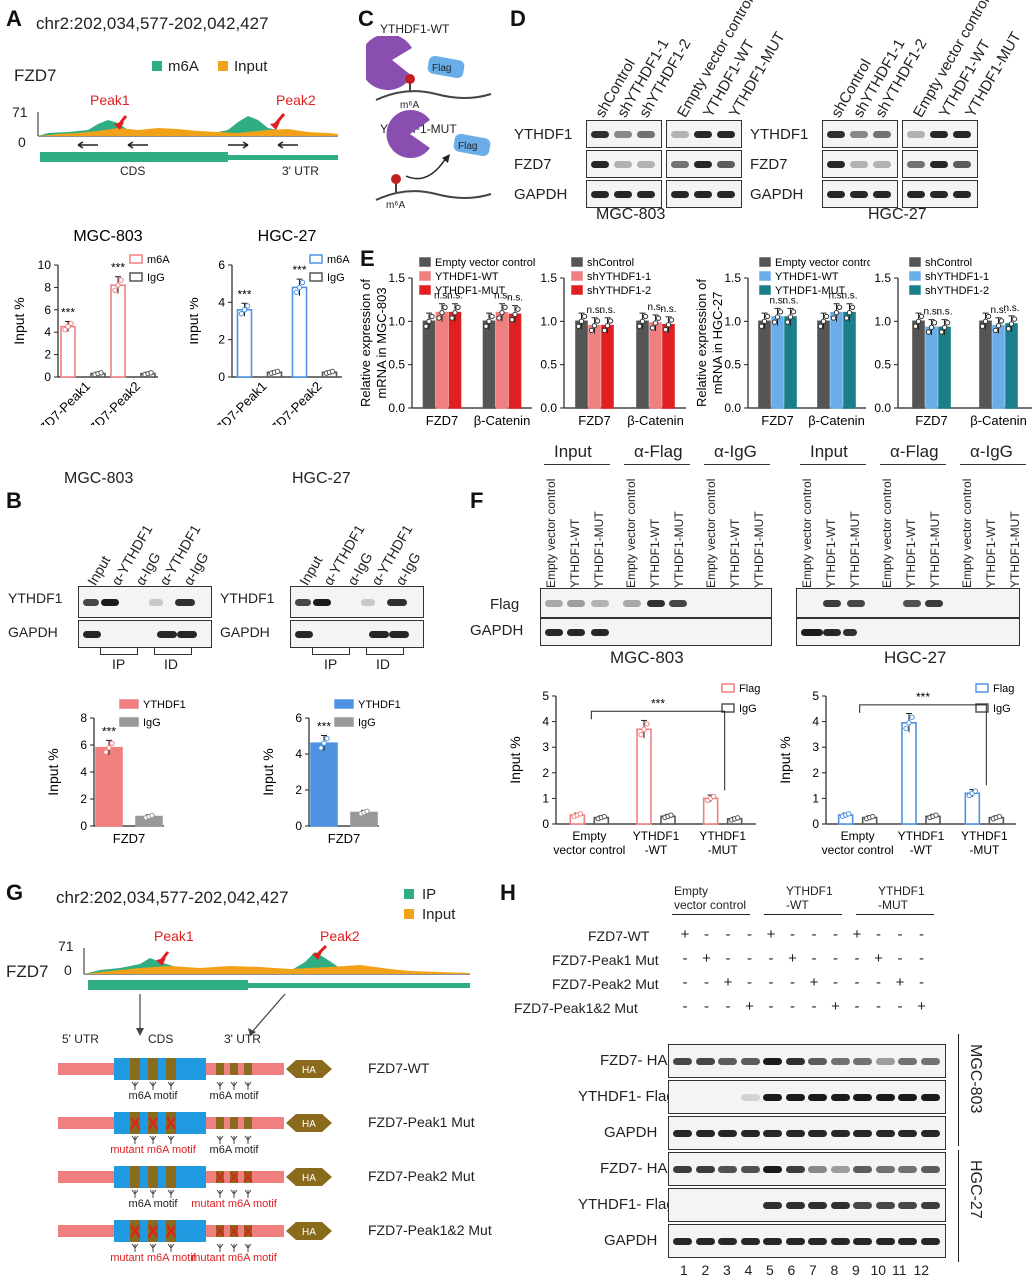 The width and height of the screenshot is (1036, 1280). I want to click on d-mgc-title: MGC-803, so click(631, 214).